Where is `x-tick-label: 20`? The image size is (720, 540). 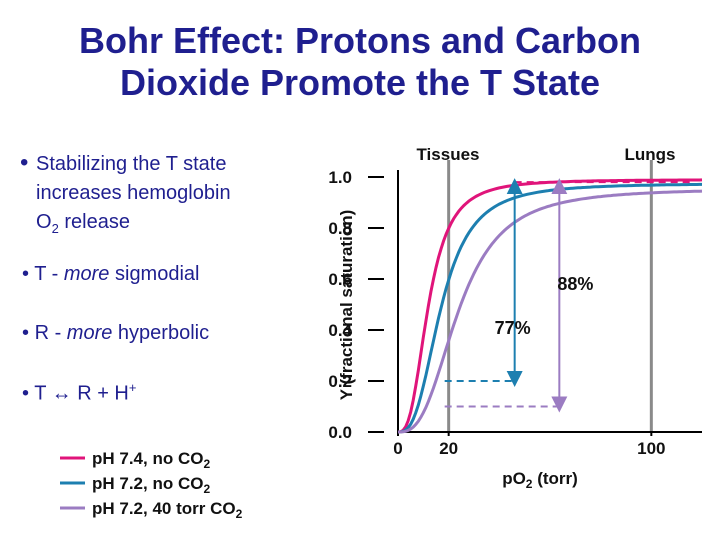
x-tick-label: 20 is located at coordinates (448, 448).